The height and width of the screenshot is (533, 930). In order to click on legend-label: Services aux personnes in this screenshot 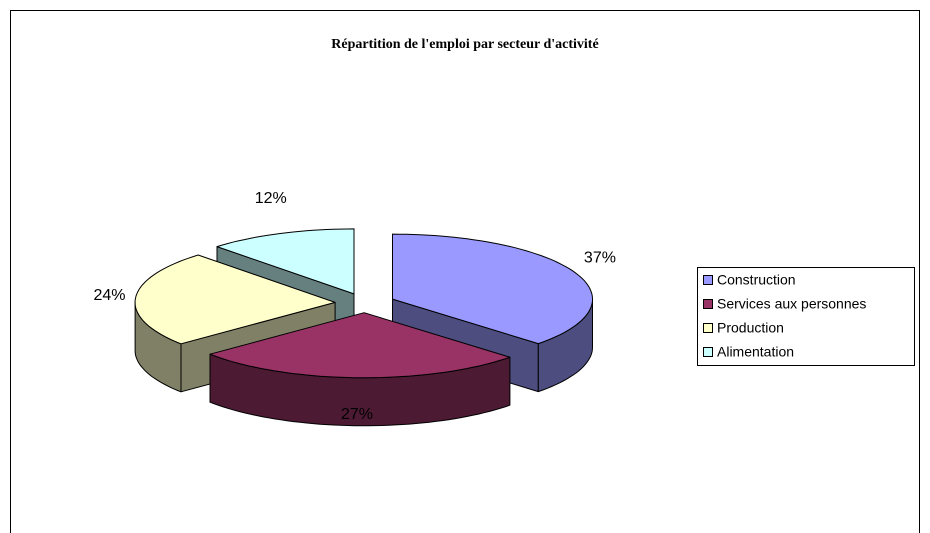, I will do `click(791, 304)`.